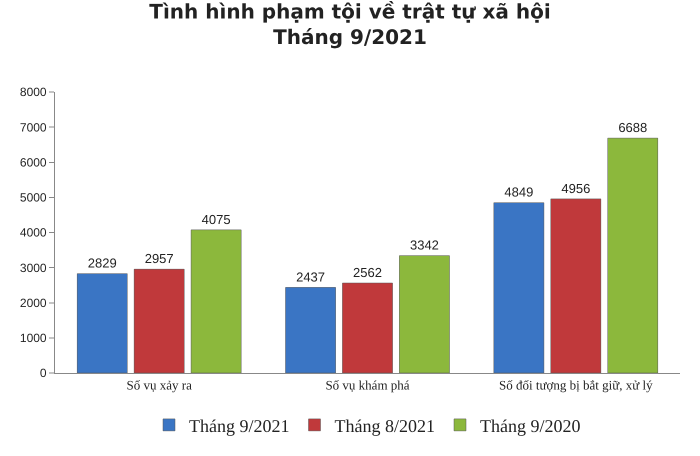 This screenshot has height=456, width=700. What do you see at coordinates (239, 426) in the screenshot?
I see `legend-label: Tháng 9/2021` at bounding box center [239, 426].